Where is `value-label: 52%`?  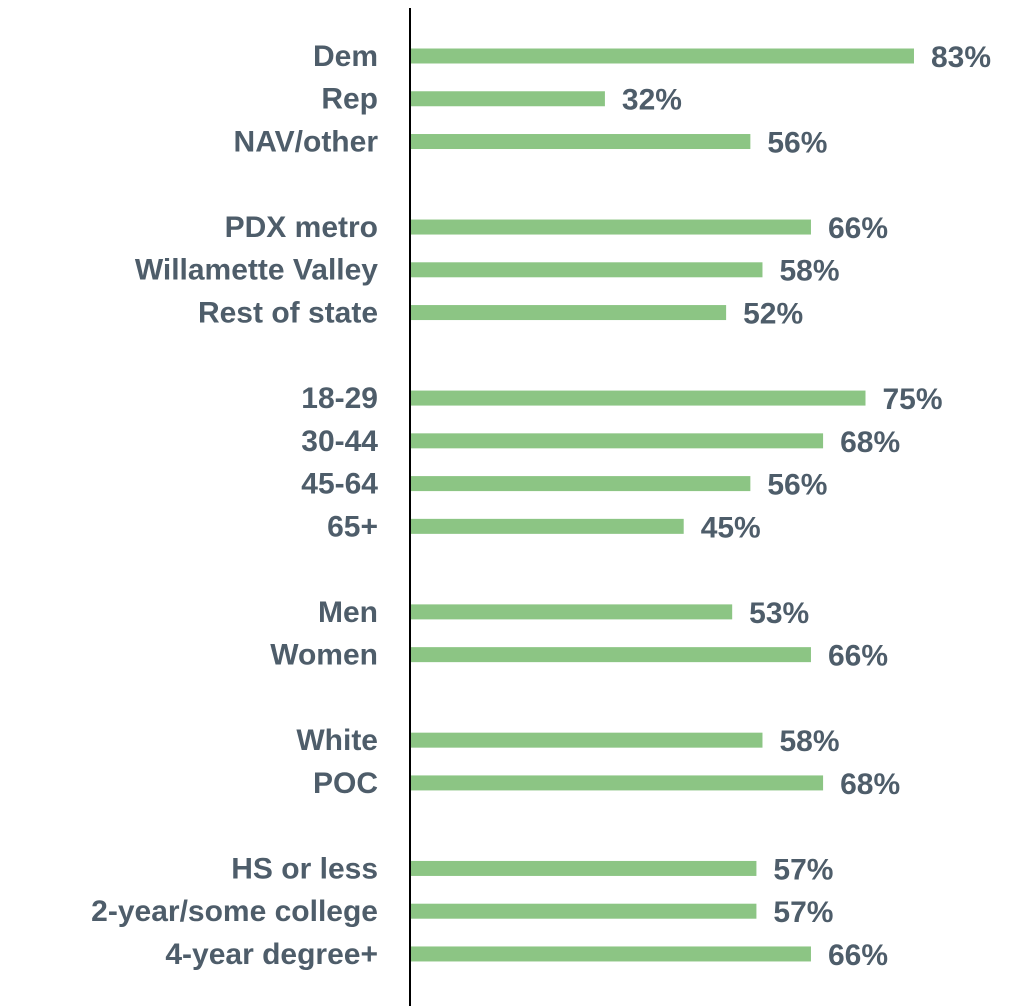 value-label: 52% is located at coordinates (773, 313).